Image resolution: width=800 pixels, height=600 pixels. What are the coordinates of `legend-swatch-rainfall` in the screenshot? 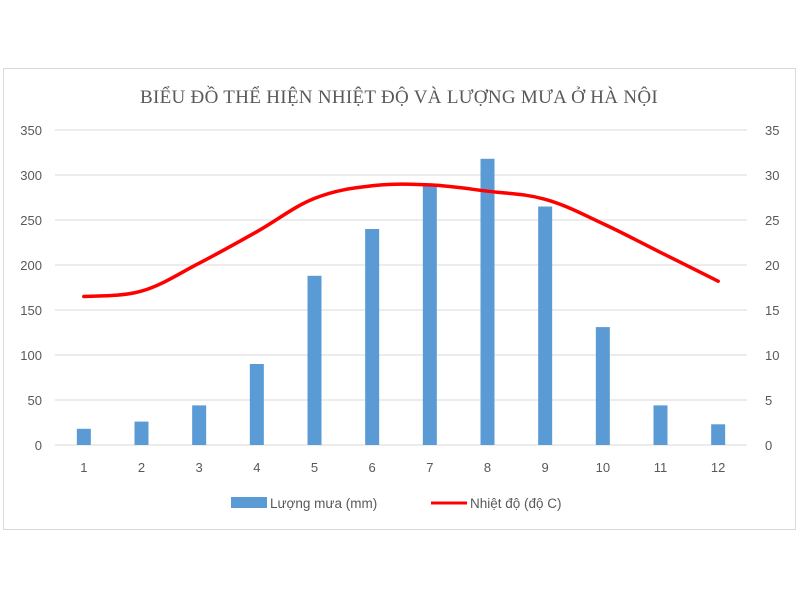 It's located at (249, 502).